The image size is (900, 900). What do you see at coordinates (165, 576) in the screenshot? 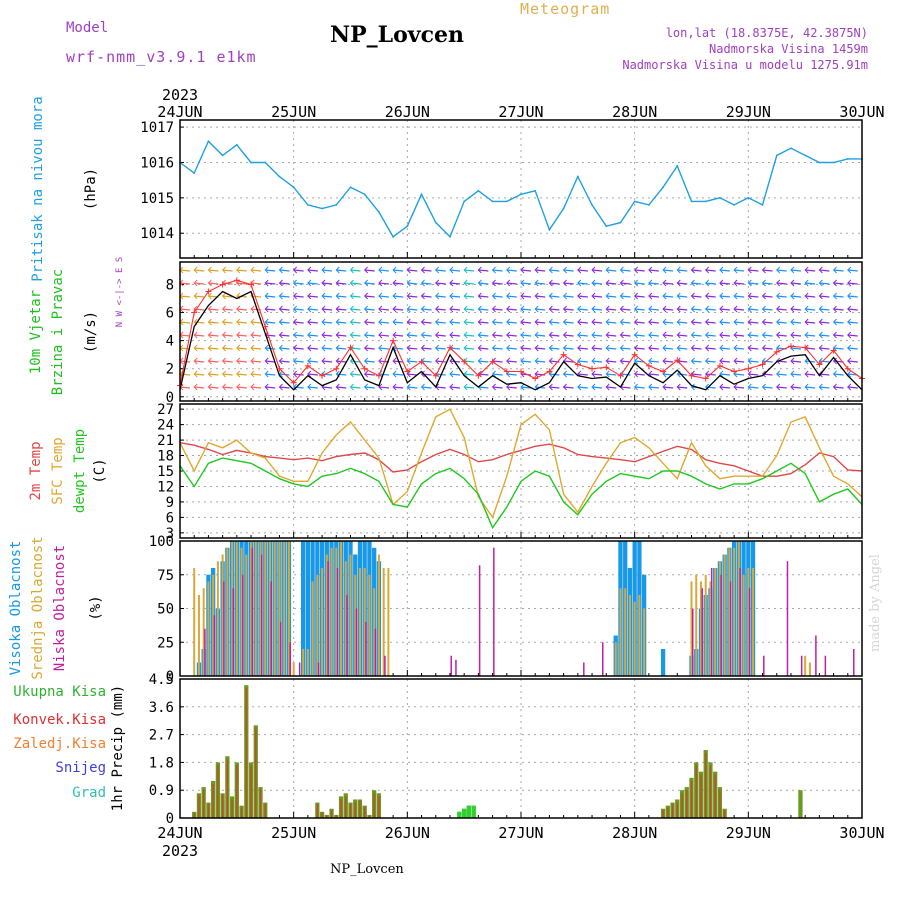
I see `clouds-ytick-label: 75` at bounding box center [165, 576].